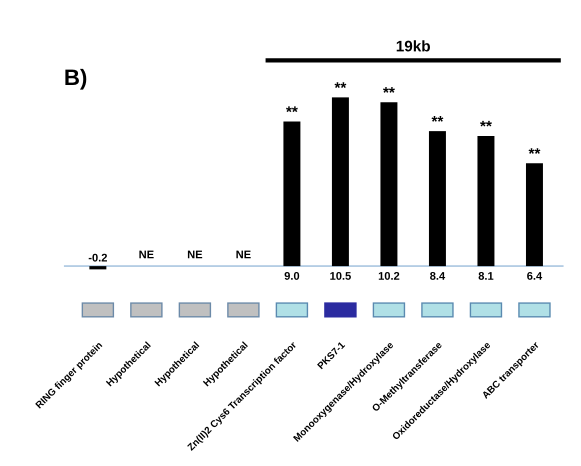 The width and height of the screenshot is (581, 466). What do you see at coordinates (389, 276) in the screenshot?
I see `data-label: 10.2` at bounding box center [389, 276].